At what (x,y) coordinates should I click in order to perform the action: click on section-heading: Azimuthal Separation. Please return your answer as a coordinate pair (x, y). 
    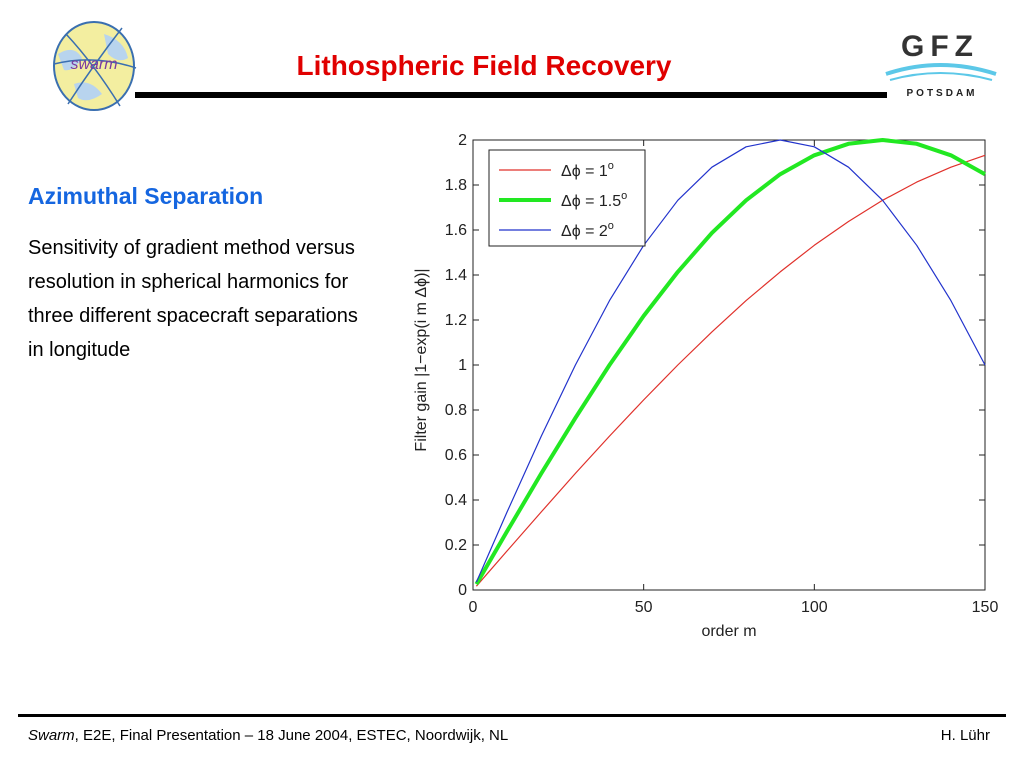
    Looking at the image, I should click on (146, 196).